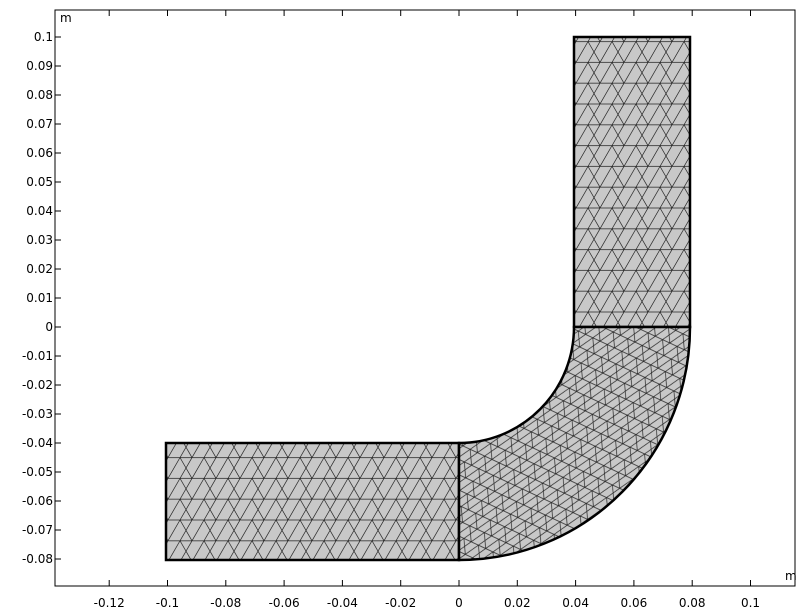 Image resolution: width=796 pixels, height=614 pixels. Describe the element at coordinates (634, 603) in the screenshot. I see `x-tick-label: 0.06` at that location.